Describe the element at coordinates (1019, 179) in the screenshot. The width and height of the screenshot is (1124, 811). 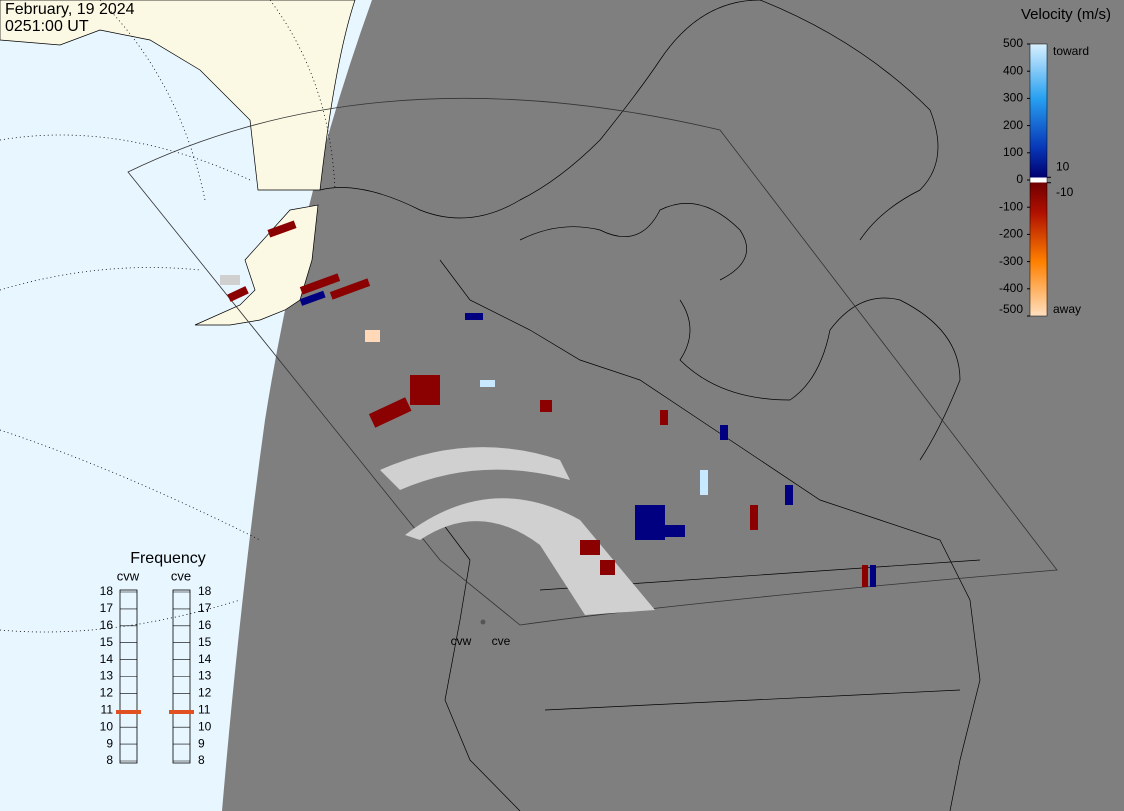
I see `colorbar-tick-label: 0` at that location.